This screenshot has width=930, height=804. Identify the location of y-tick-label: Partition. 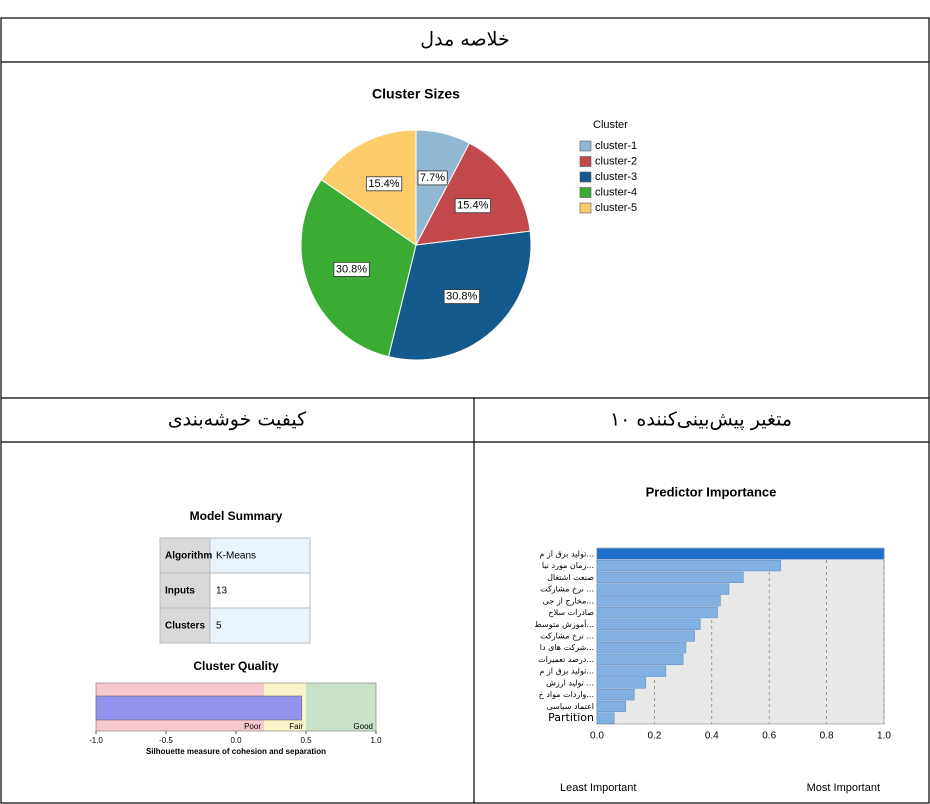
(571, 717).